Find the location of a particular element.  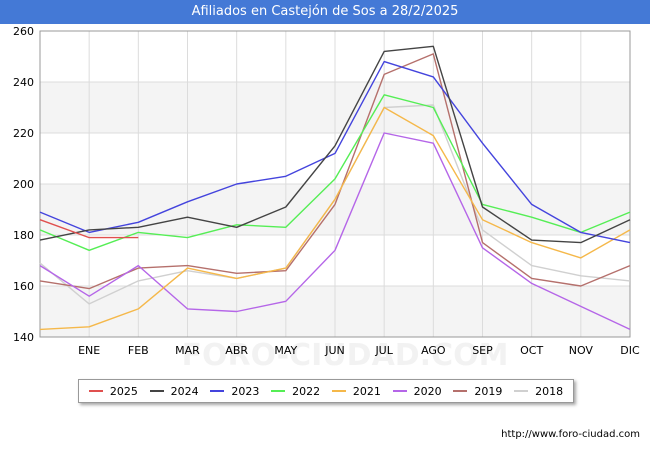

legend-label: 2022 is located at coordinates (306, 391).